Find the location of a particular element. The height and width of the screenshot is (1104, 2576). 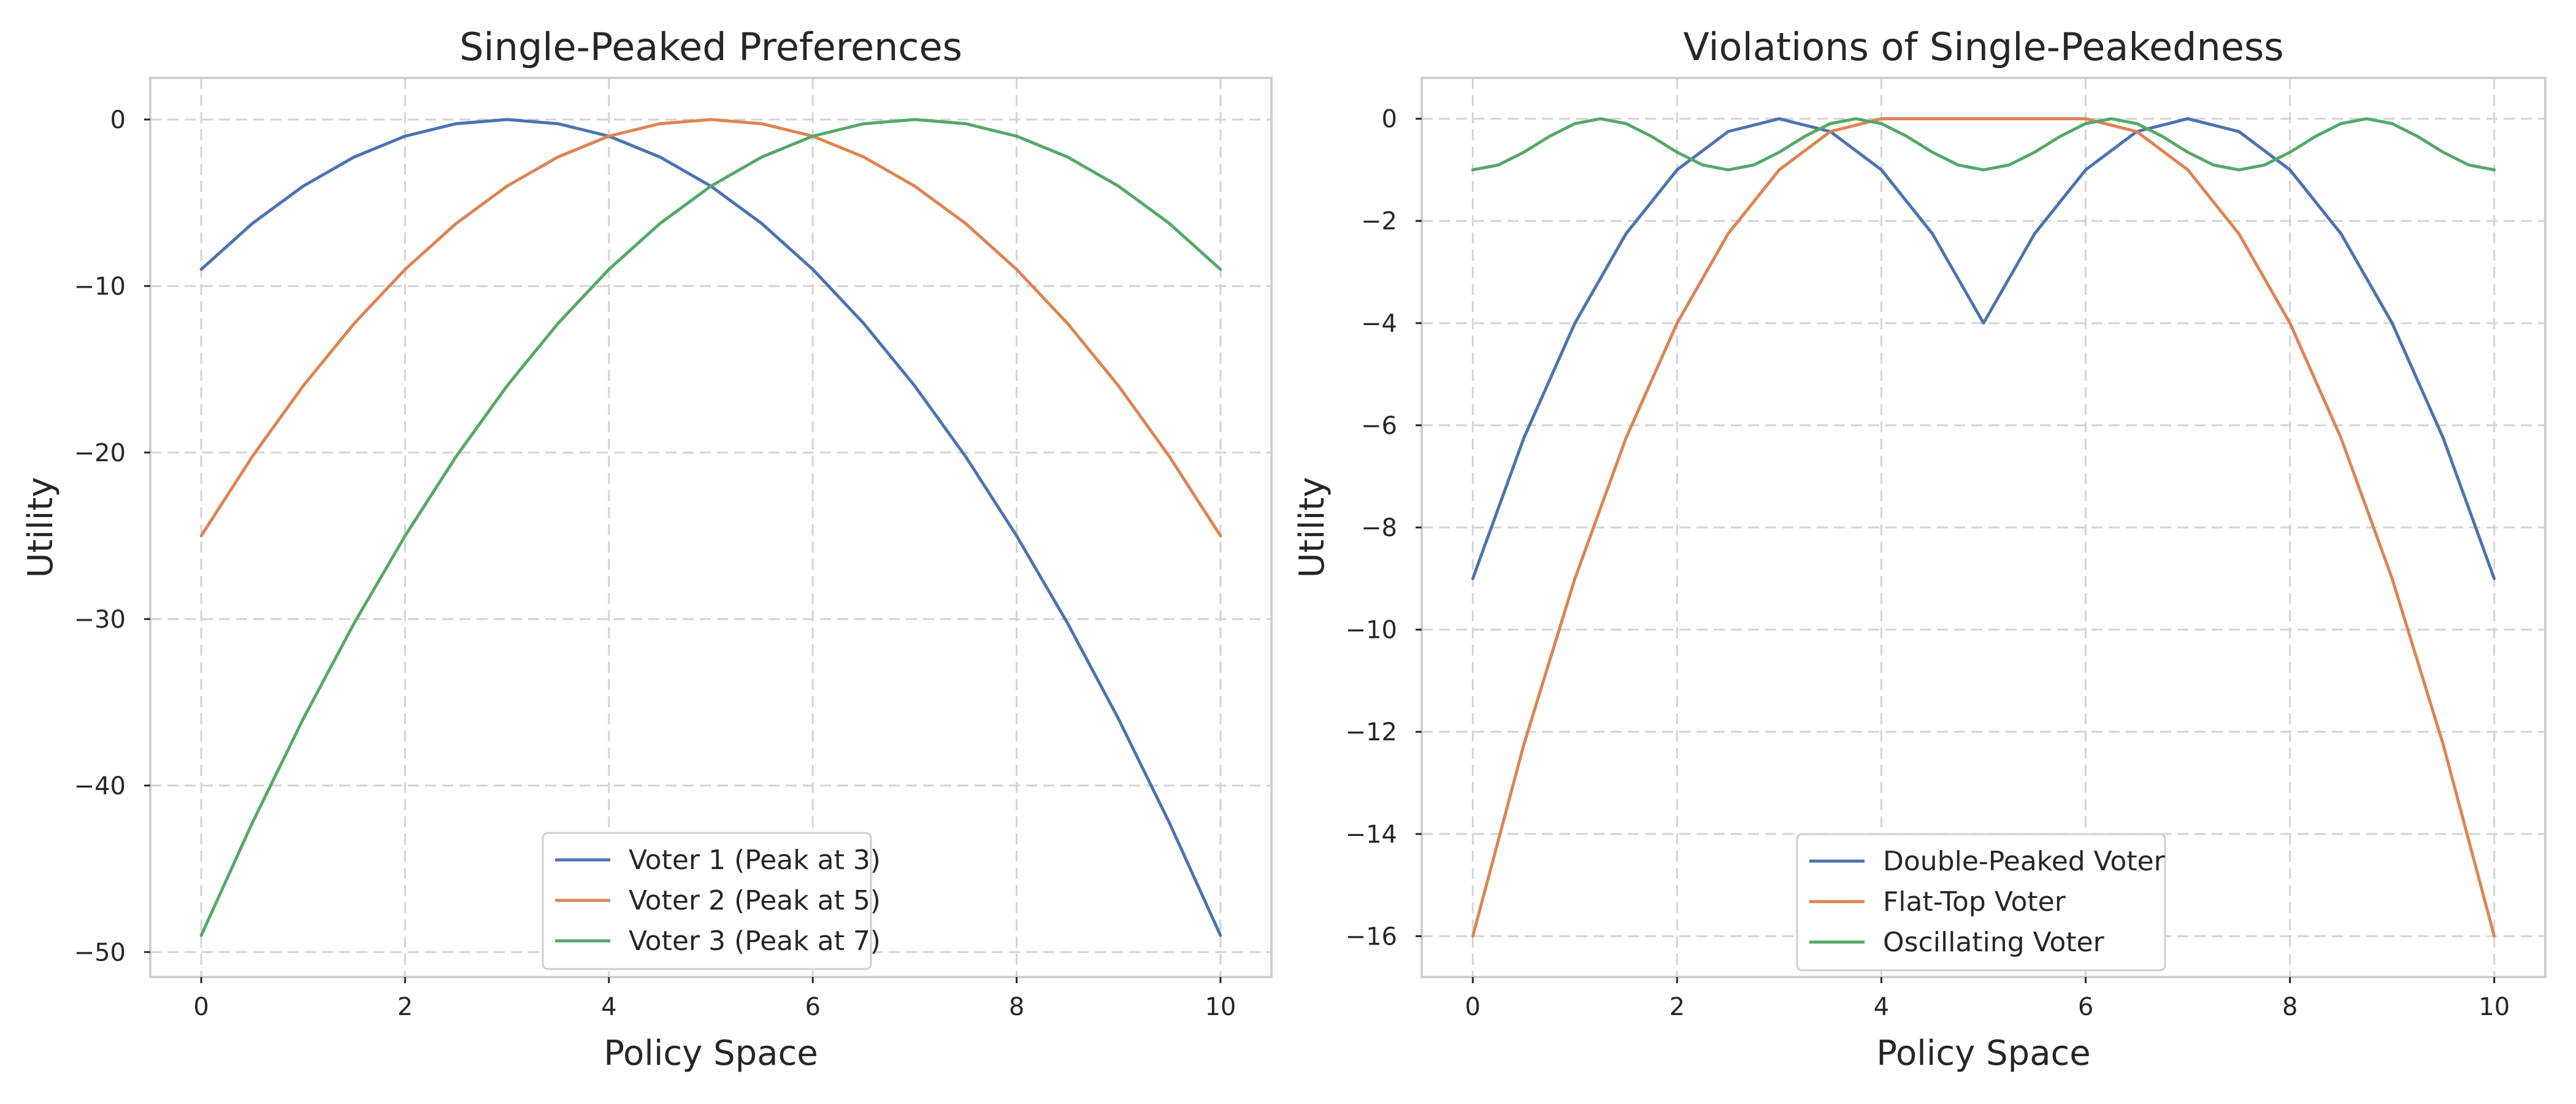

y-tick-label: −14 is located at coordinates (1371, 835).